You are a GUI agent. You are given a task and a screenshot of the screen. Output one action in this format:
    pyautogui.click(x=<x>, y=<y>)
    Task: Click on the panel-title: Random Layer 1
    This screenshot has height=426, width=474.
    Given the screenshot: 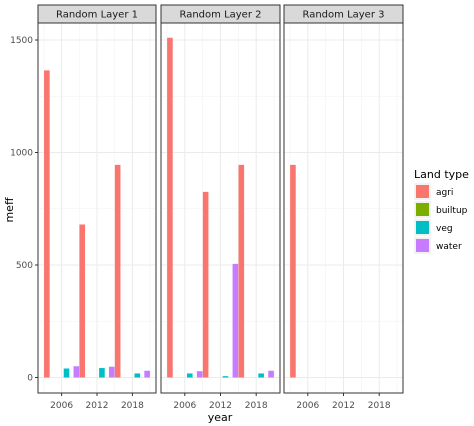 What is the action you would take?
    pyautogui.click(x=97, y=15)
    